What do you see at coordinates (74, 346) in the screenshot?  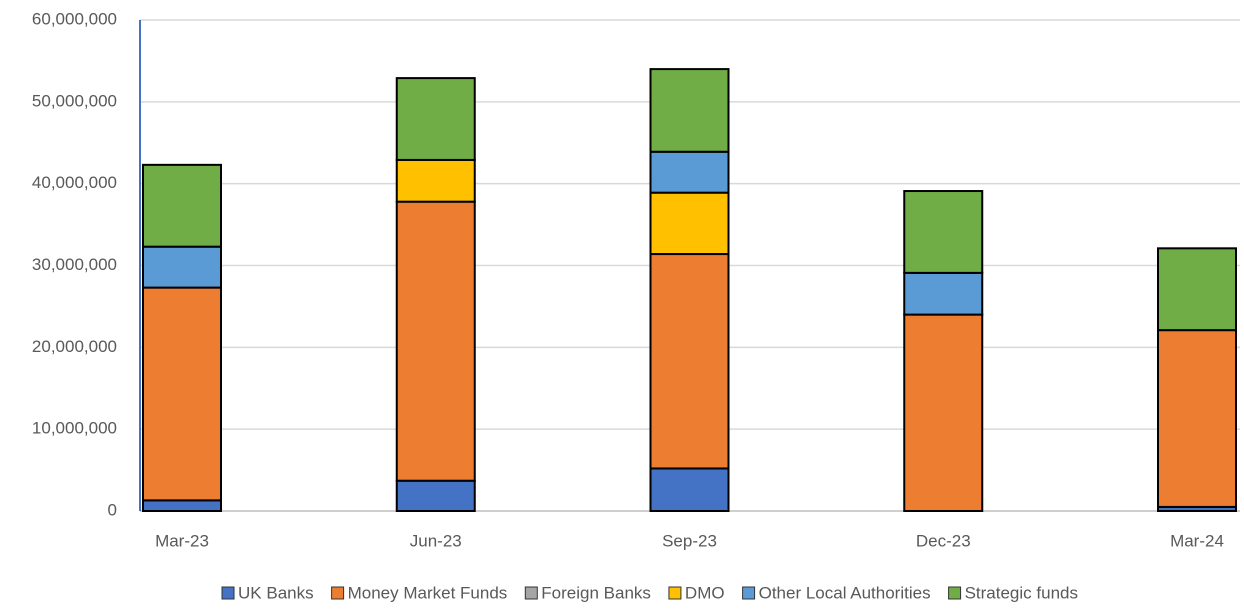 I see `y-tick-label: 20,000,000` at bounding box center [74, 346].